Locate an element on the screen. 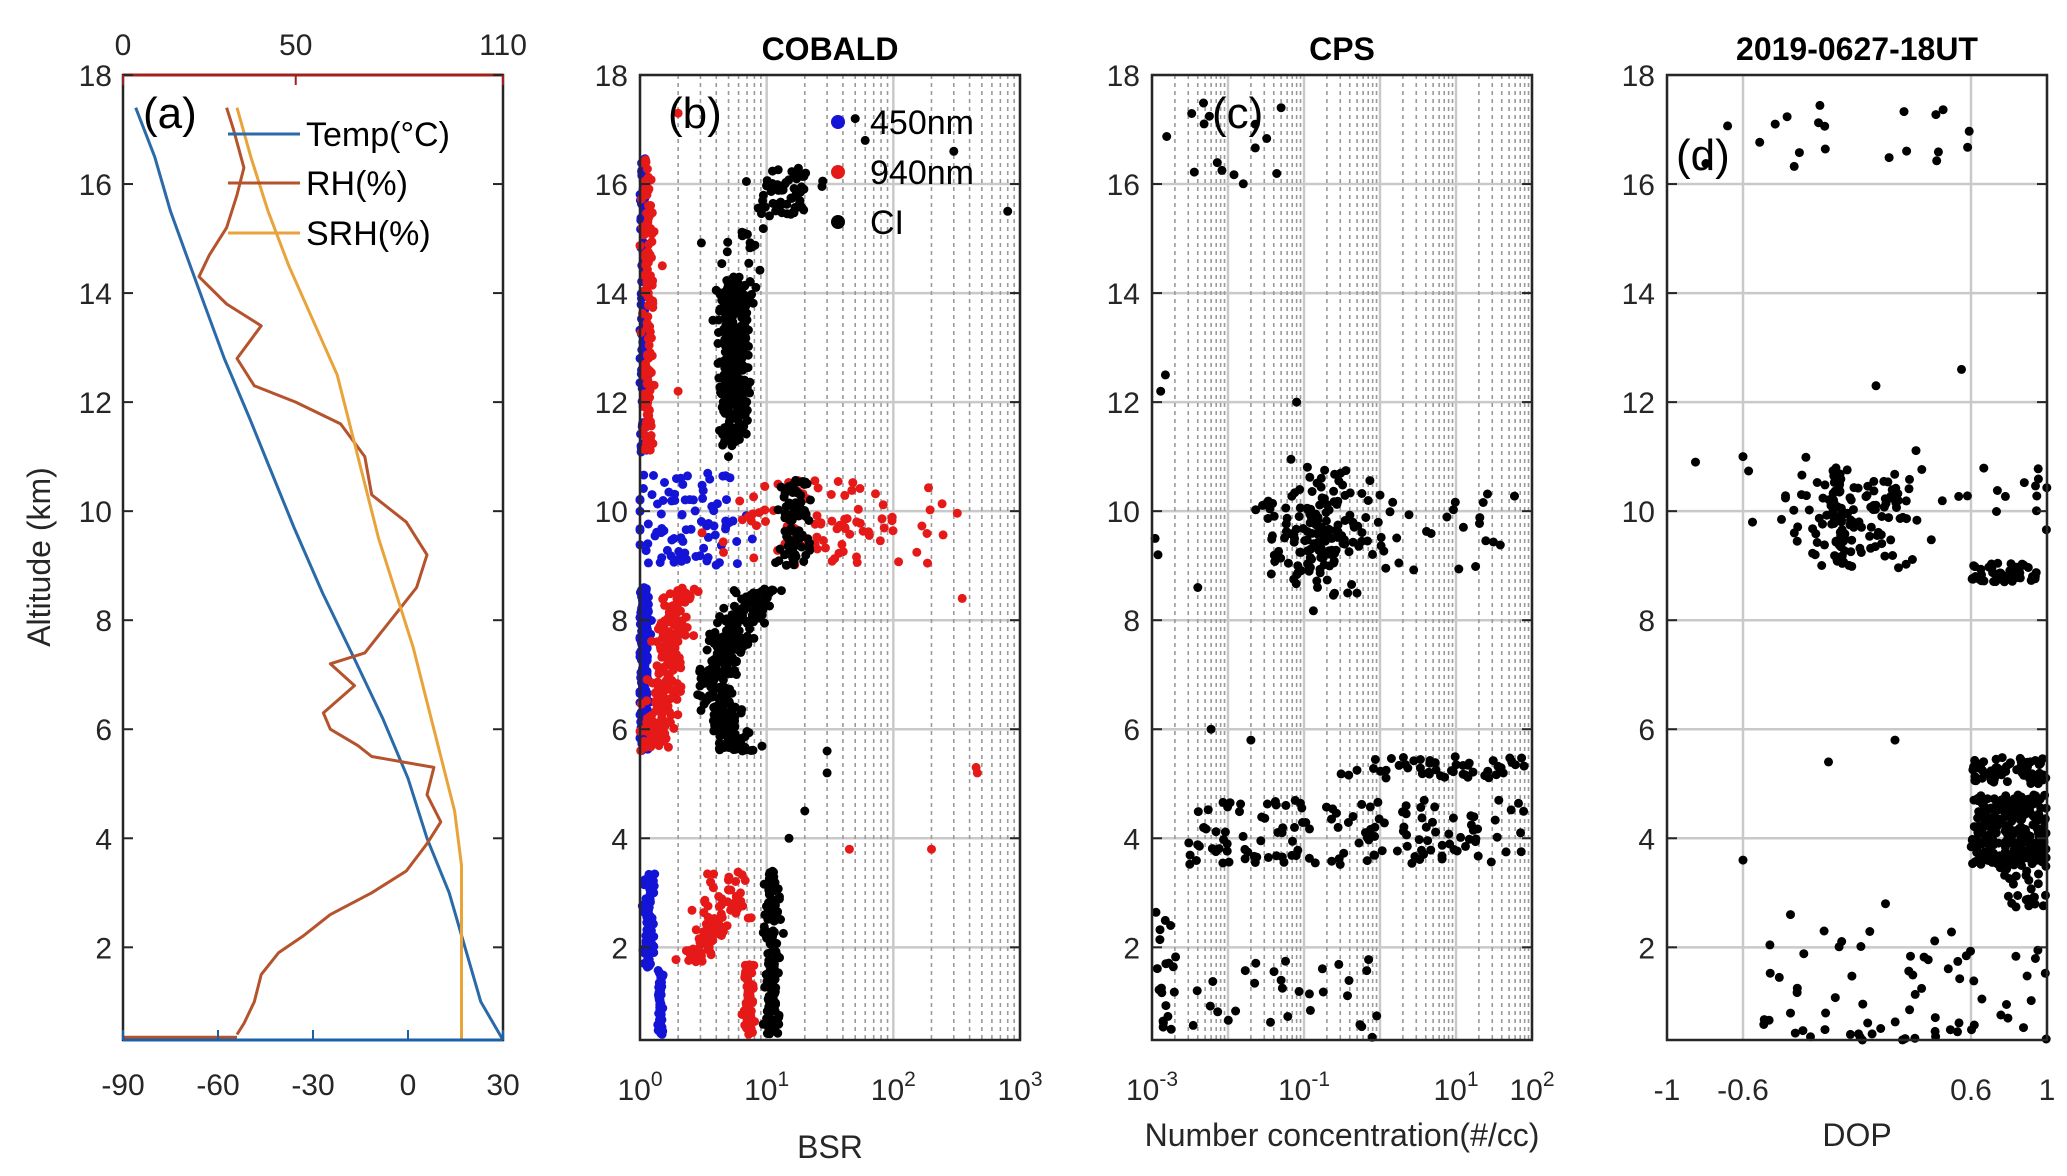 This screenshot has width=2067, height=1176. a-ytick-label: 4 is located at coordinates (103, 839).